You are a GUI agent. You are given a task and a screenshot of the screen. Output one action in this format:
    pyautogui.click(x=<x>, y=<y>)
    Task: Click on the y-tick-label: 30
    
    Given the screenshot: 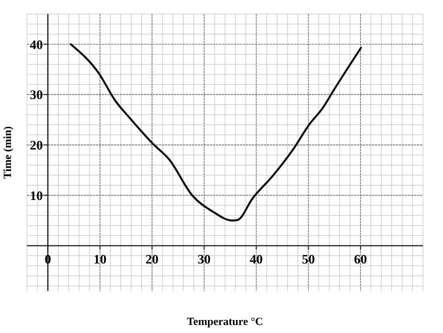 What is the action you would take?
    pyautogui.click(x=36, y=94)
    